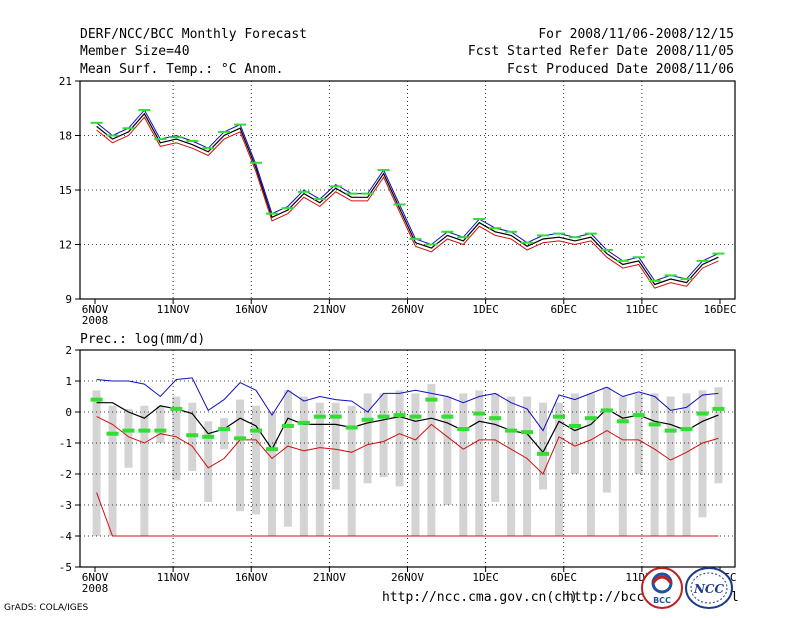  What do you see at coordinates (407, 445) in the screenshot?
I see `series-line-lower` at bounding box center [407, 445].